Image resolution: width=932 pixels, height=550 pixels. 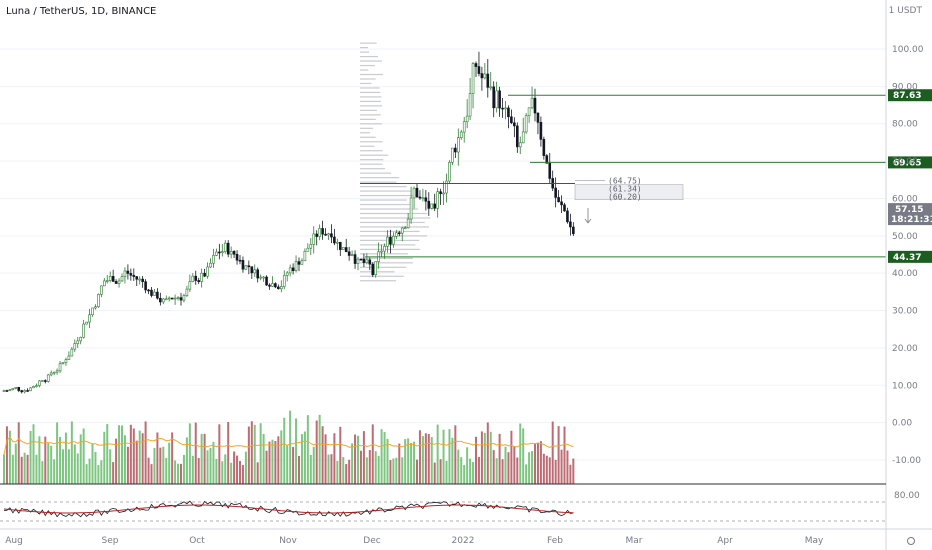 I want to click on time-axis: Aug Sep Oct Nov Dec 2022 Feb Mar Apr May, so click(x=460, y=541).